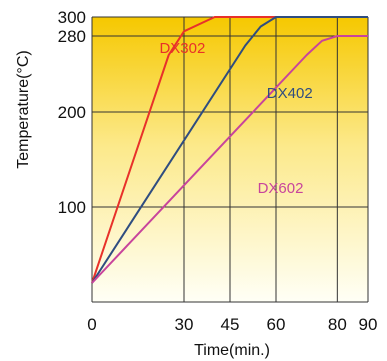  I want to click on x-tick-labels: 0 30 45 60 80 90, so click(232, 324).